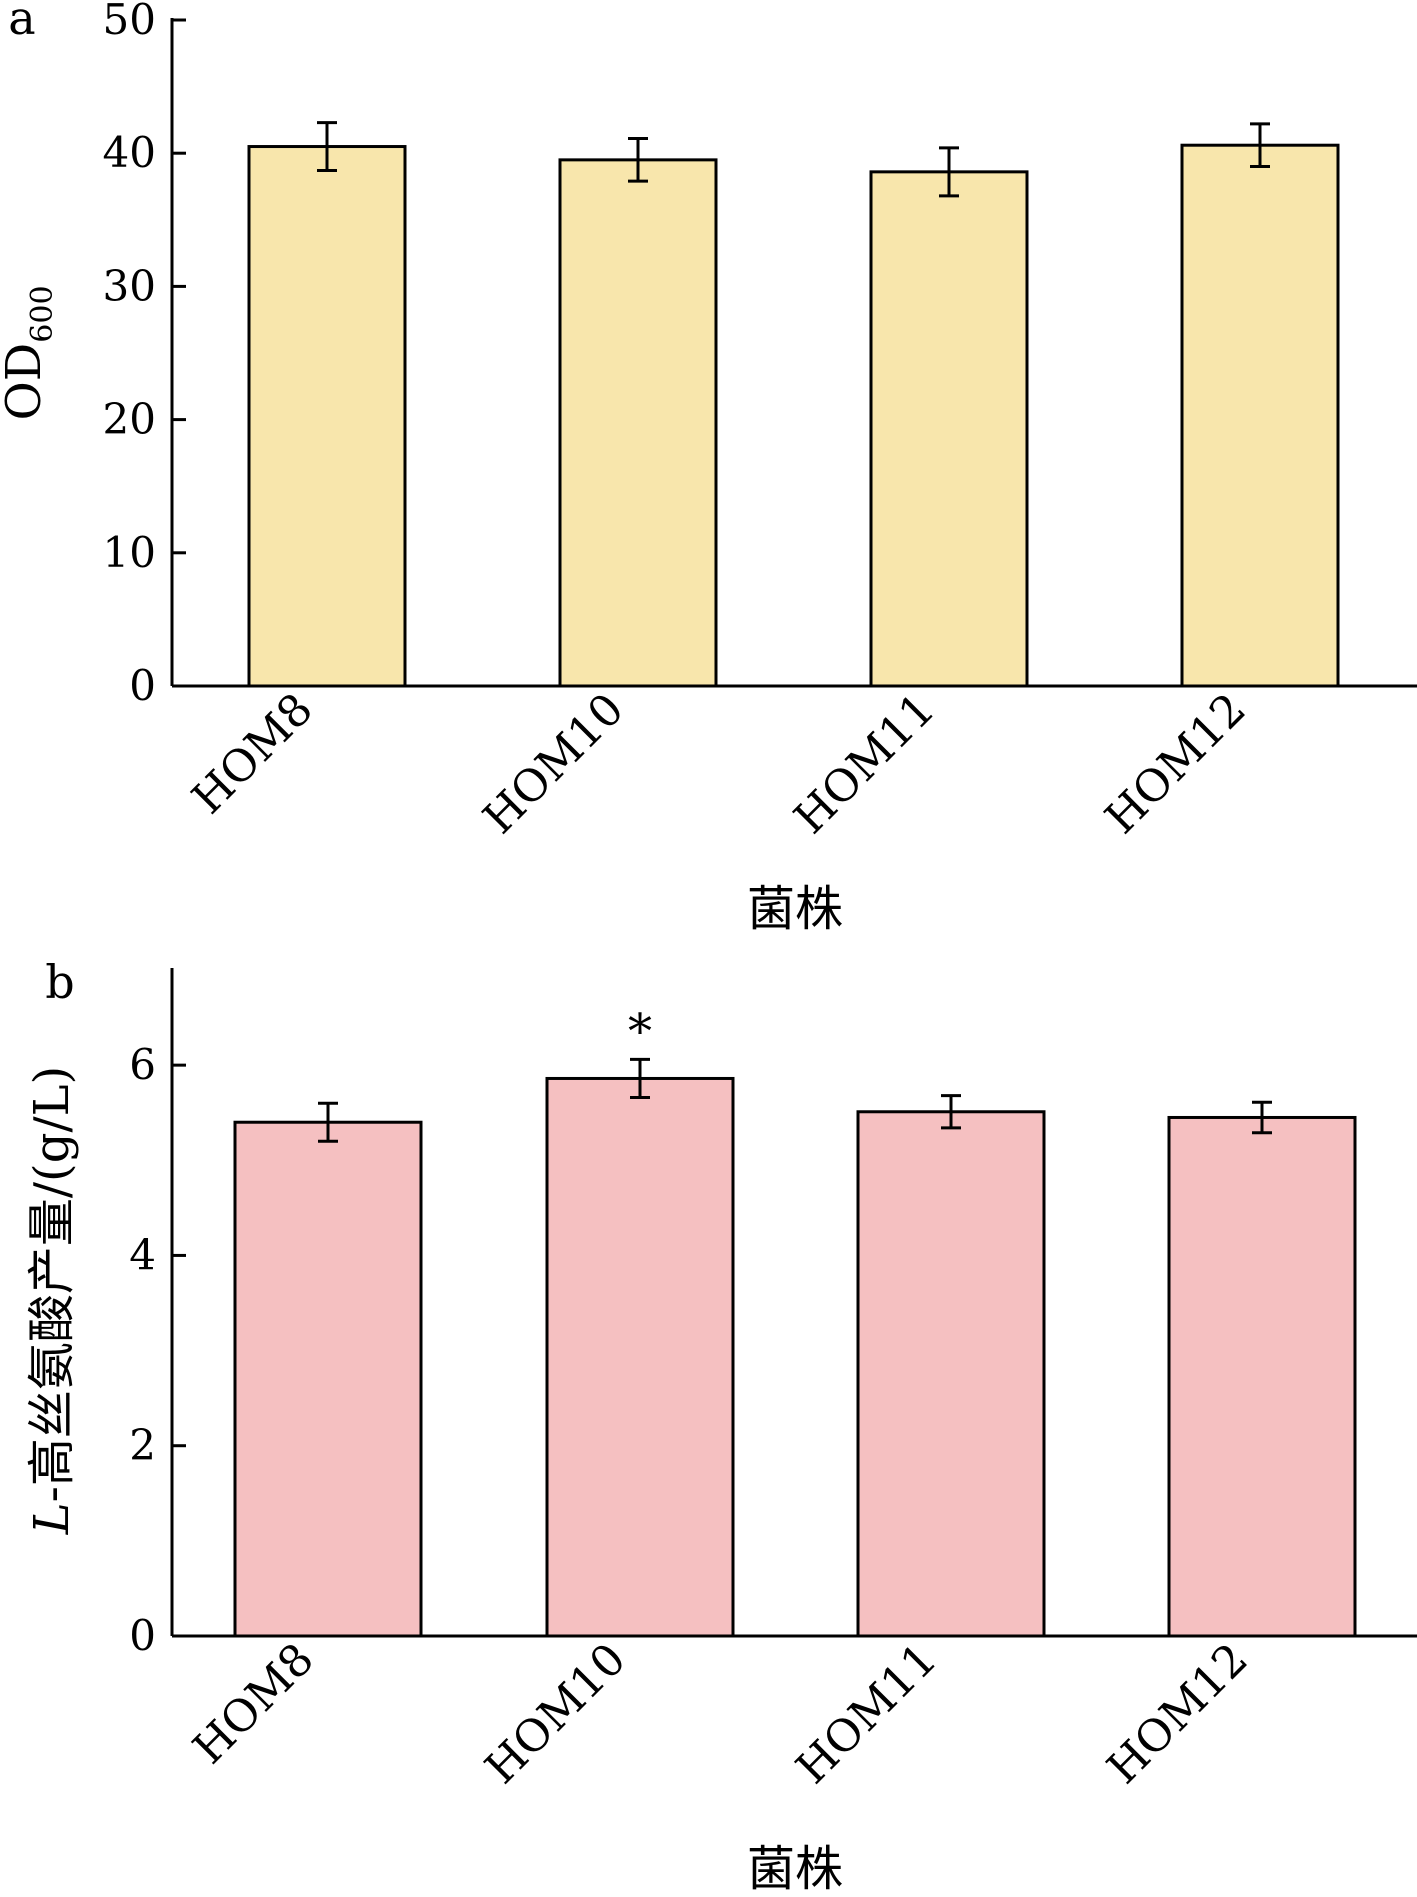 The height and width of the screenshot is (1897, 1417). Describe the element at coordinates (129, 552) in the screenshot. I see `y-tick-label: 10` at that location.